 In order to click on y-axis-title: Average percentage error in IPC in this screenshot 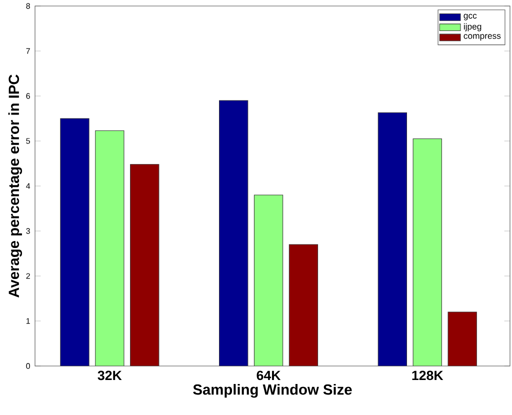, I will do `click(15, 186)`.